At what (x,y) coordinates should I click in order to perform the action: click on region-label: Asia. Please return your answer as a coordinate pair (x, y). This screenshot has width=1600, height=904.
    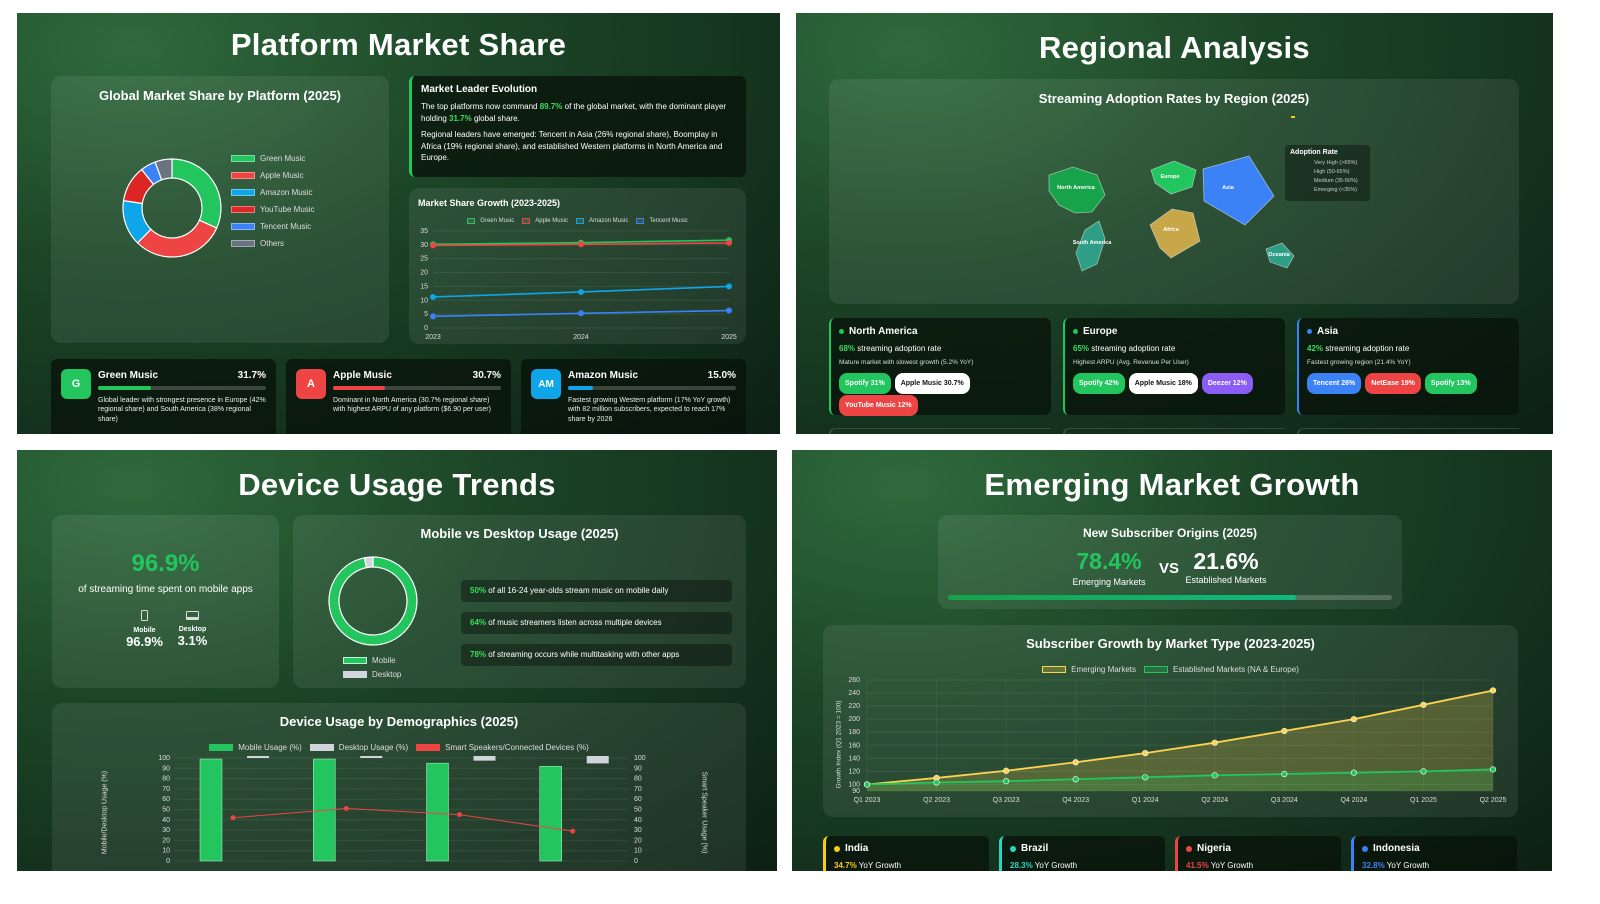
    Looking at the image, I should click on (1228, 188).